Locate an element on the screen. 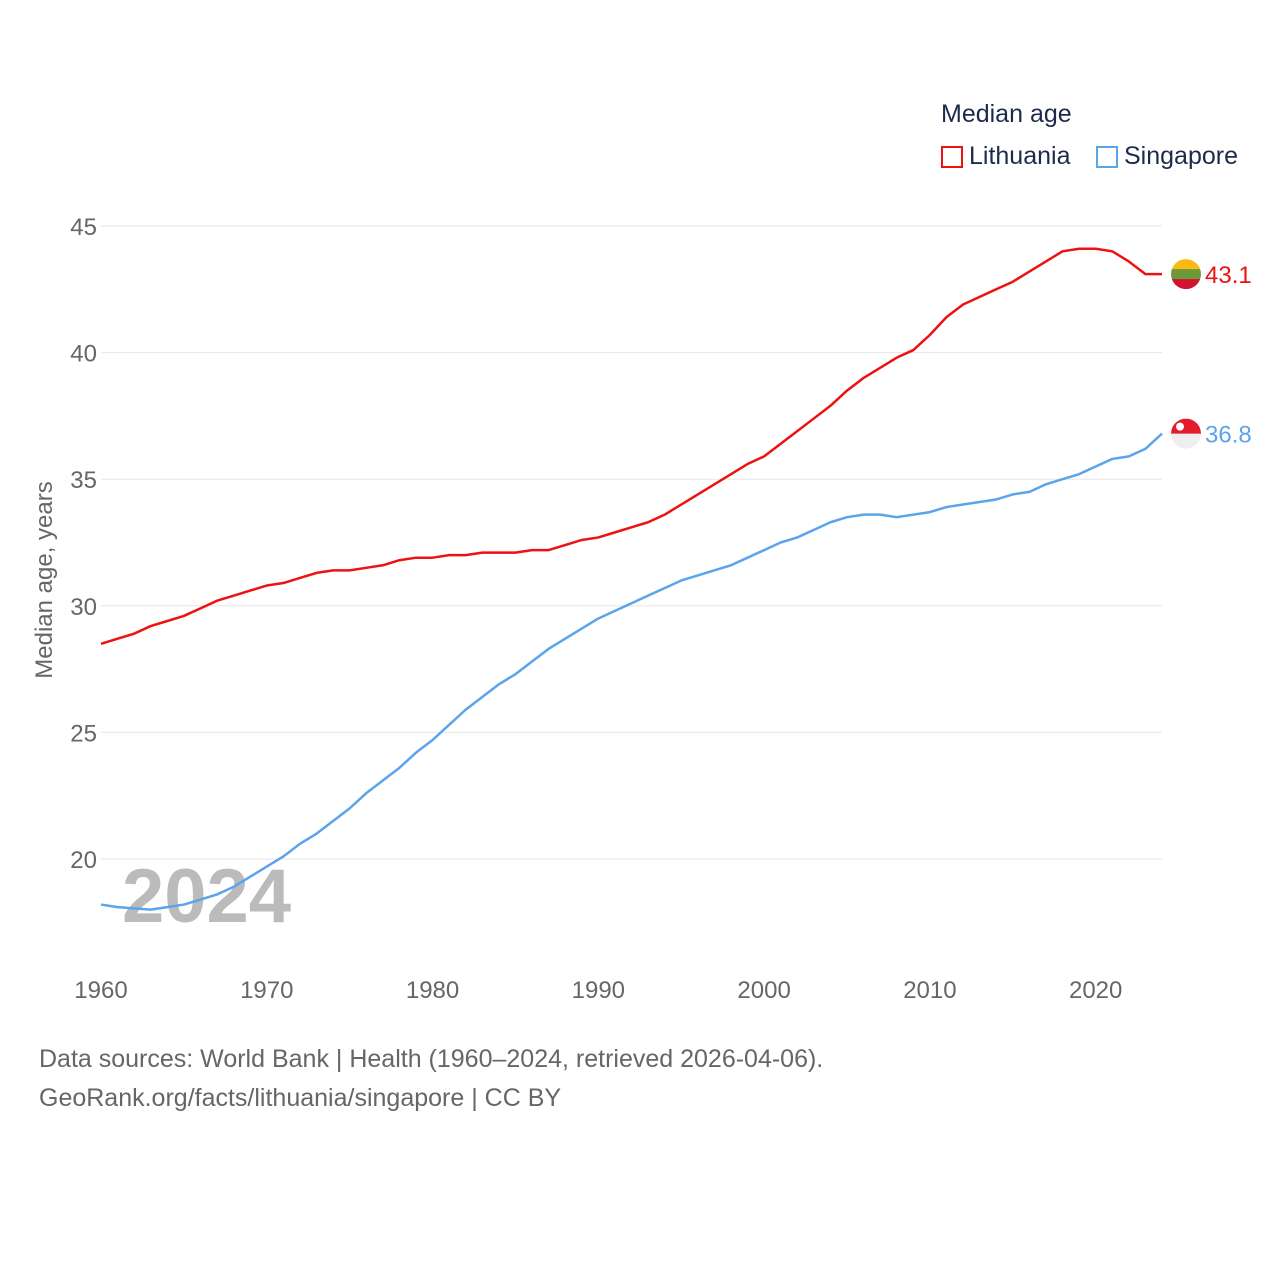 This screenshot has height=1280, width=1280. x-tick-label: 2000 is located at coordinates (763, 990).